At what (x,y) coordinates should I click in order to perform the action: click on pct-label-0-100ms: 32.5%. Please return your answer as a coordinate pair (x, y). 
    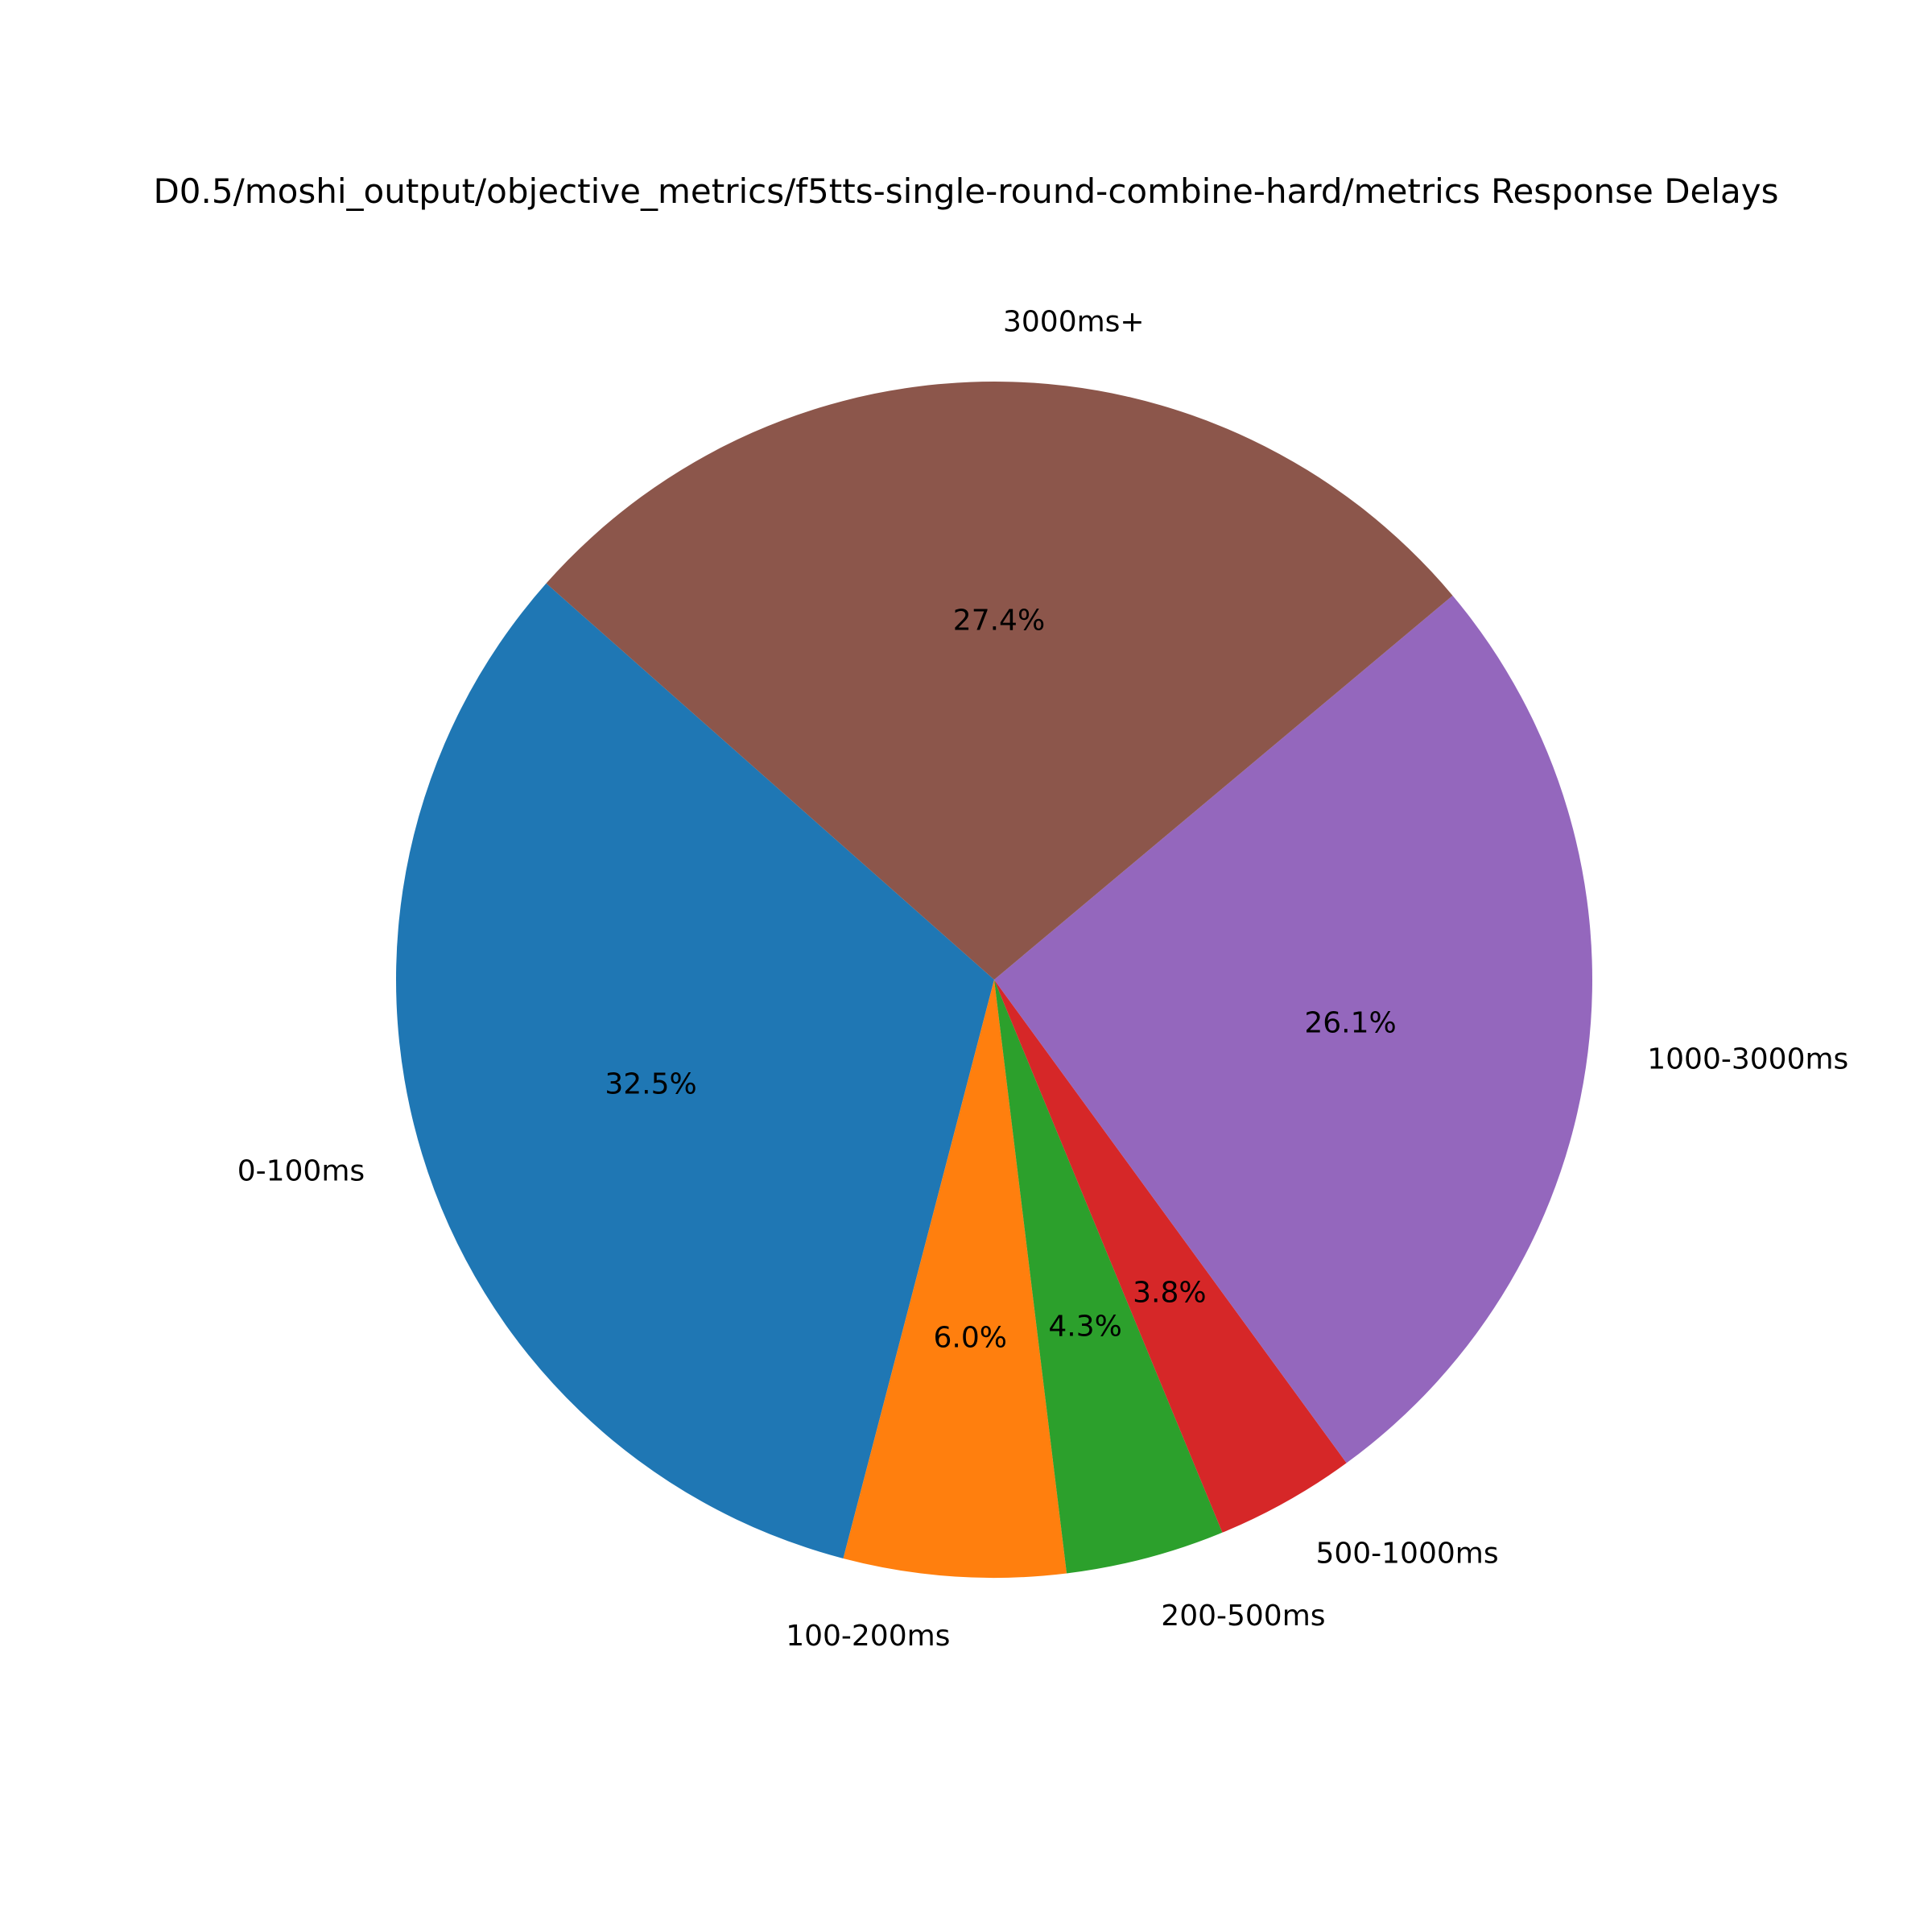
    Looking at the image, I should click on (650, 1083).